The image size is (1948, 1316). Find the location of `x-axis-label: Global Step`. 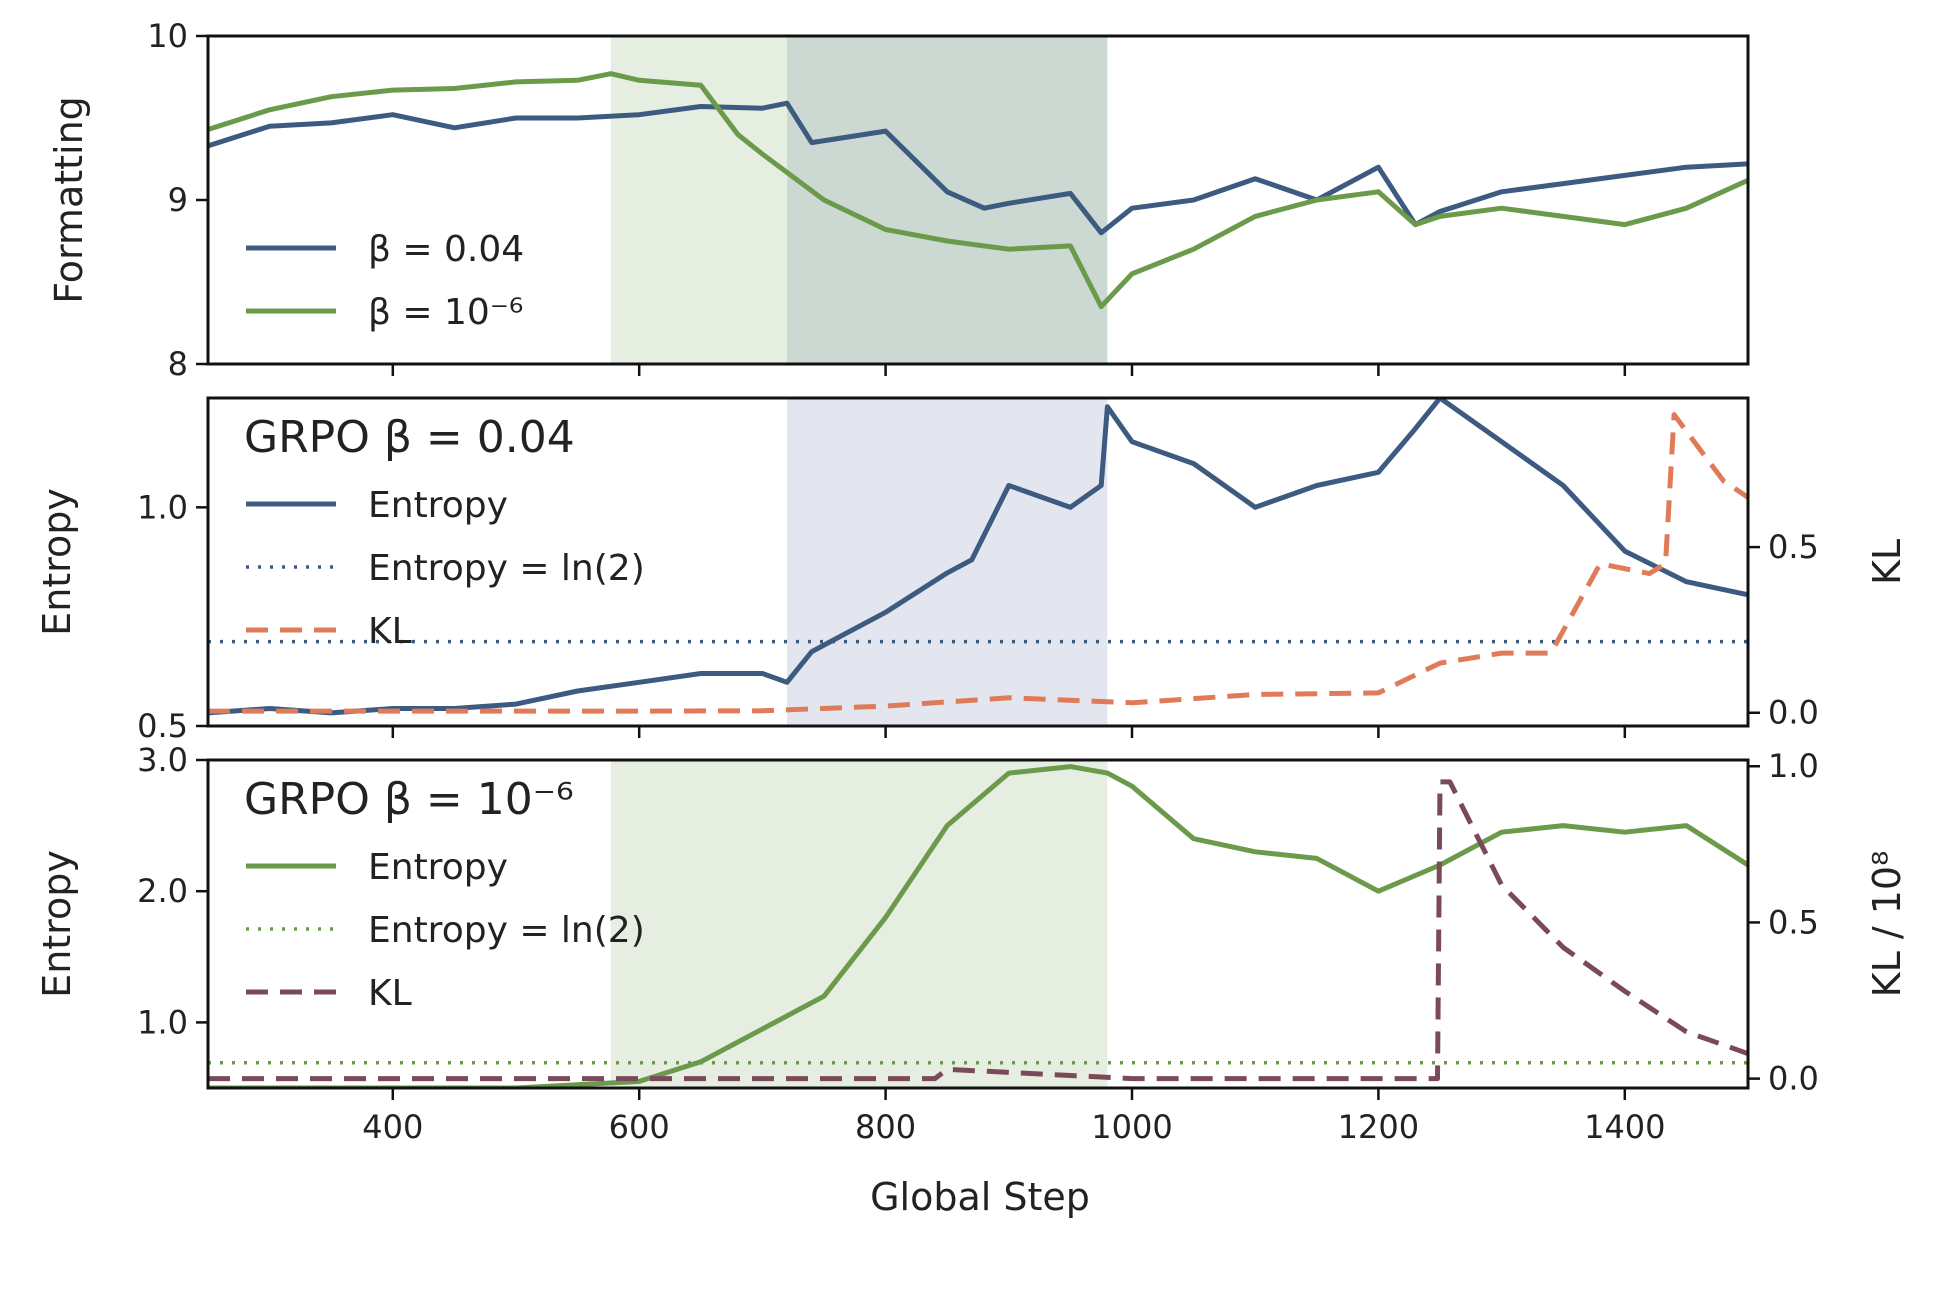

x-axis-label: Global Step is located at coordinates (980, 1197).